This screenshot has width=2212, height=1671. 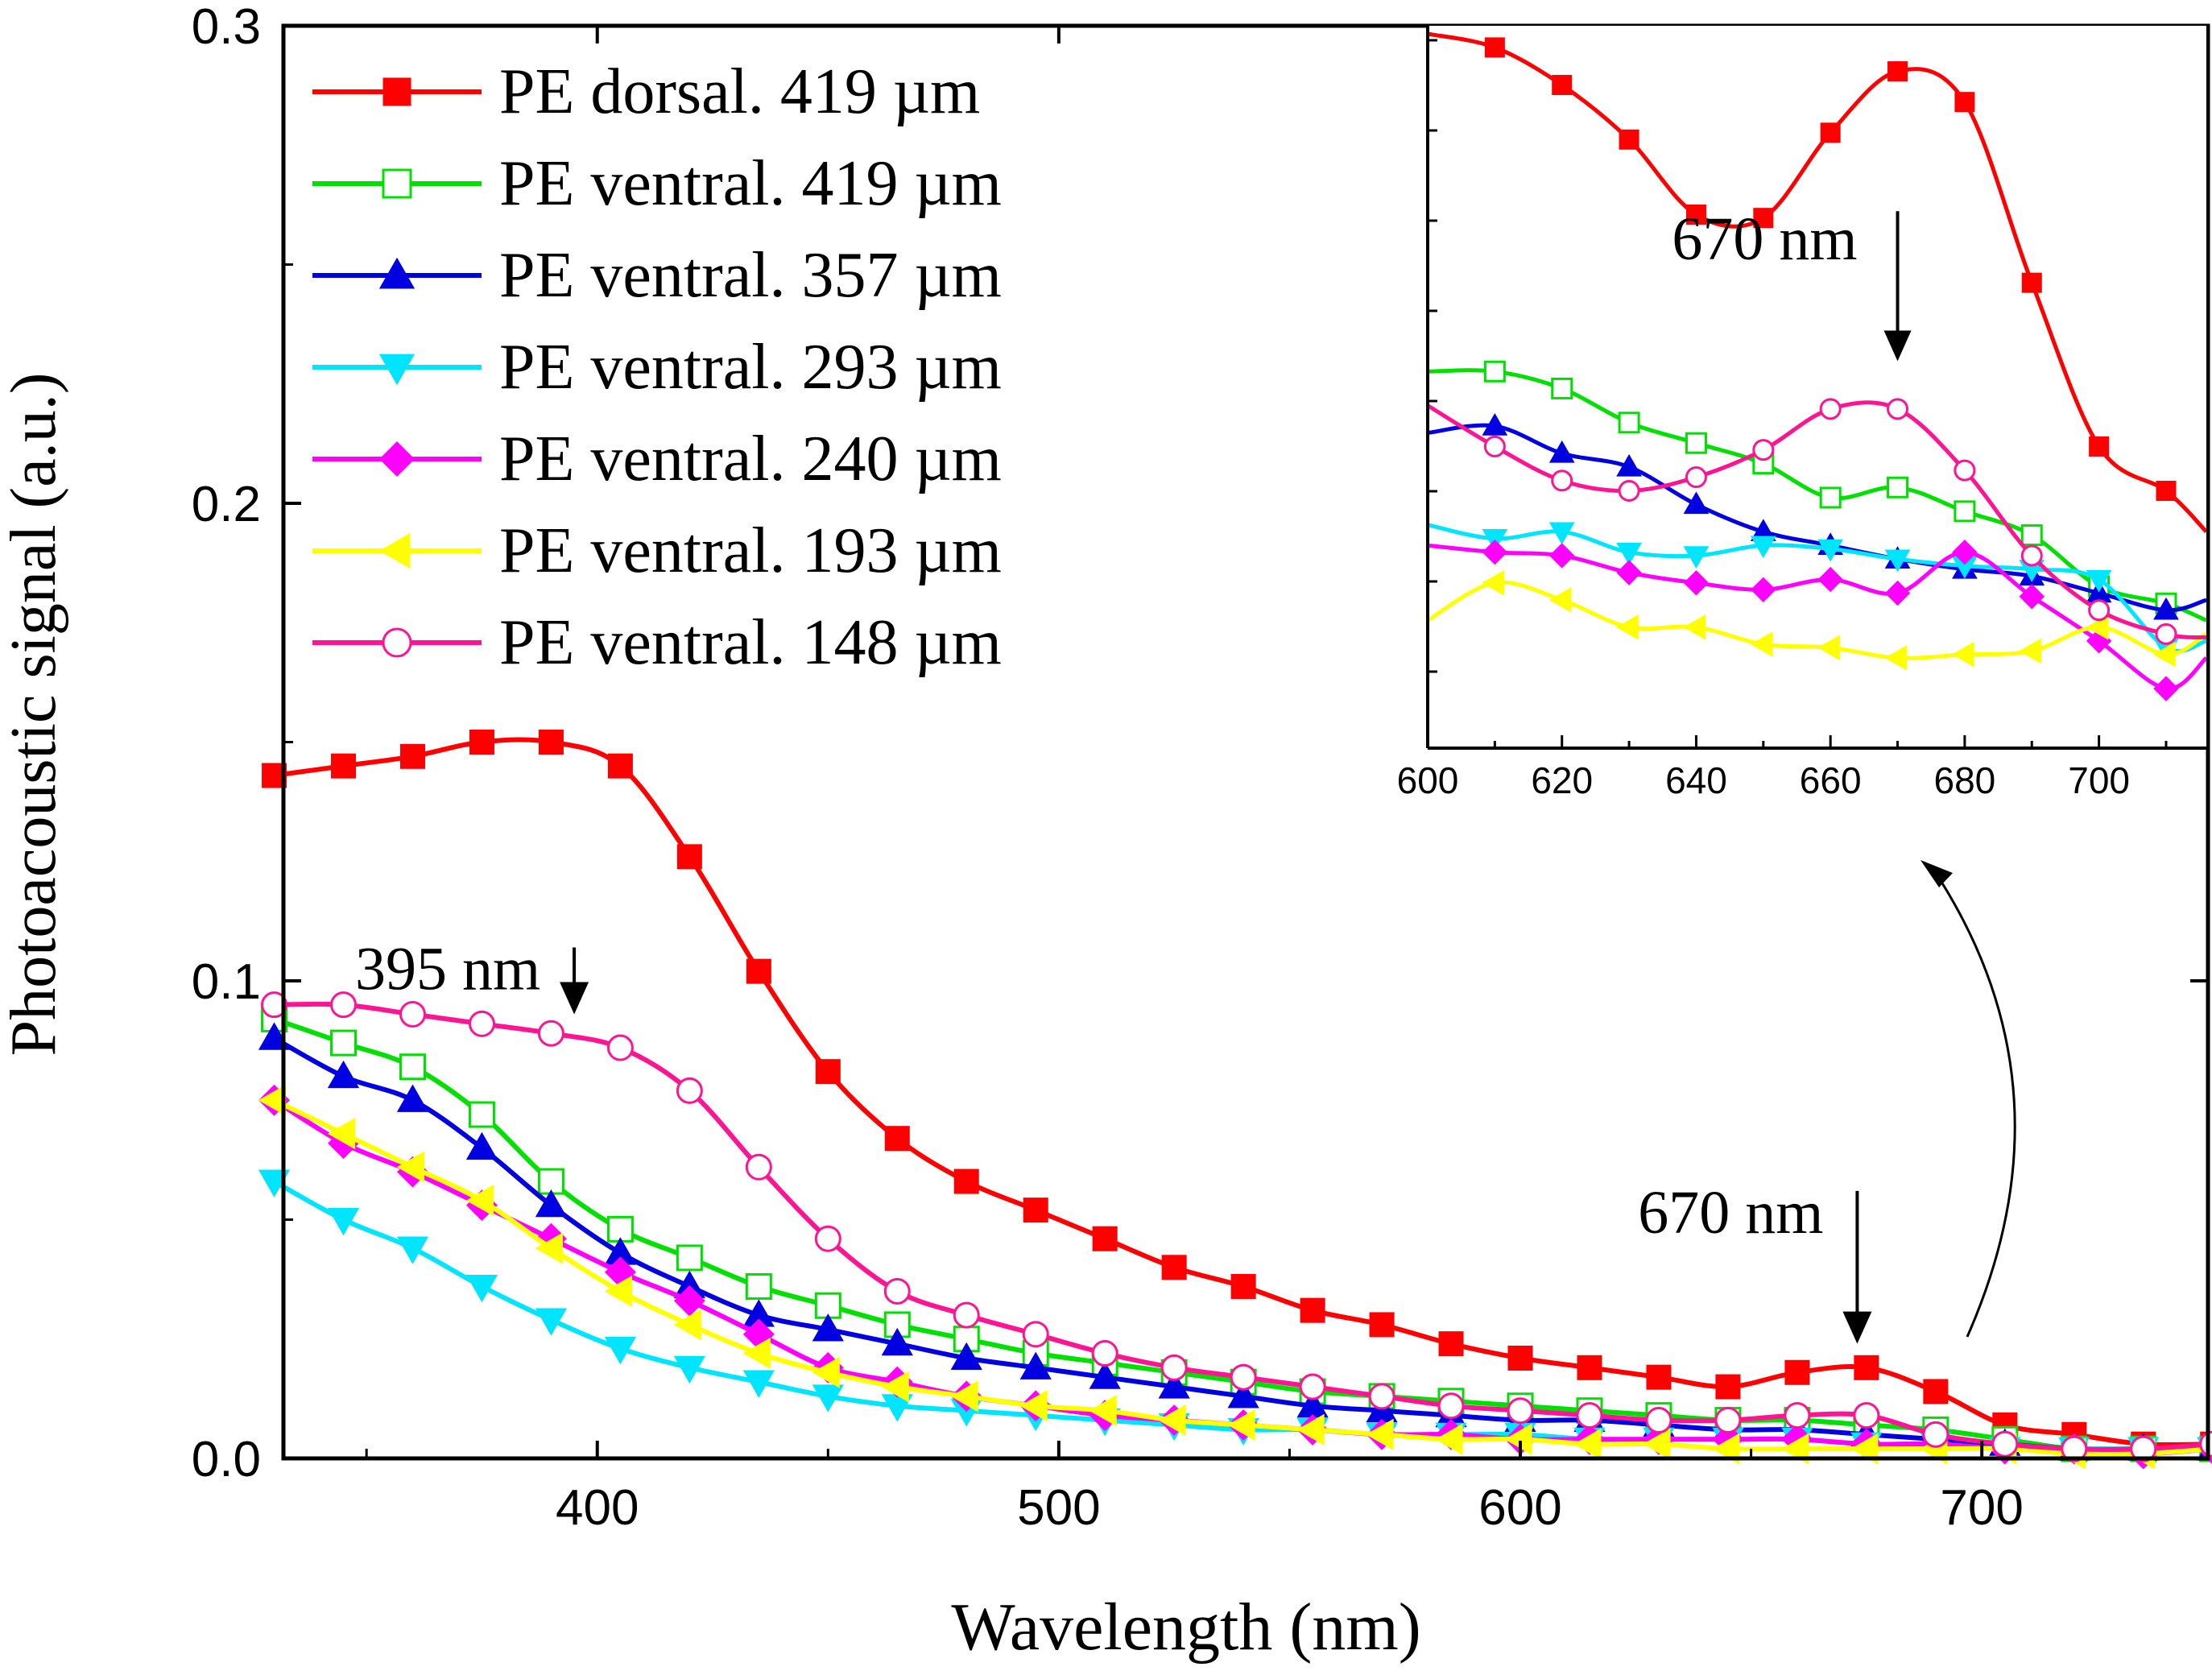 I want to click on y-tick-label: 0.0, so click(x=226, y=1460).